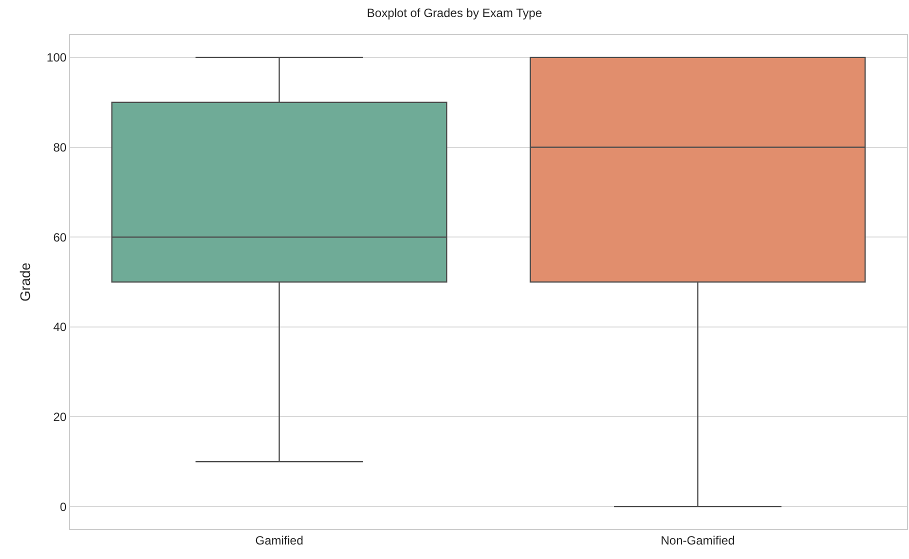 The width and height of the screenshot is (909, 559). I want to click on y-tick-label: 40, so click(60, 327).